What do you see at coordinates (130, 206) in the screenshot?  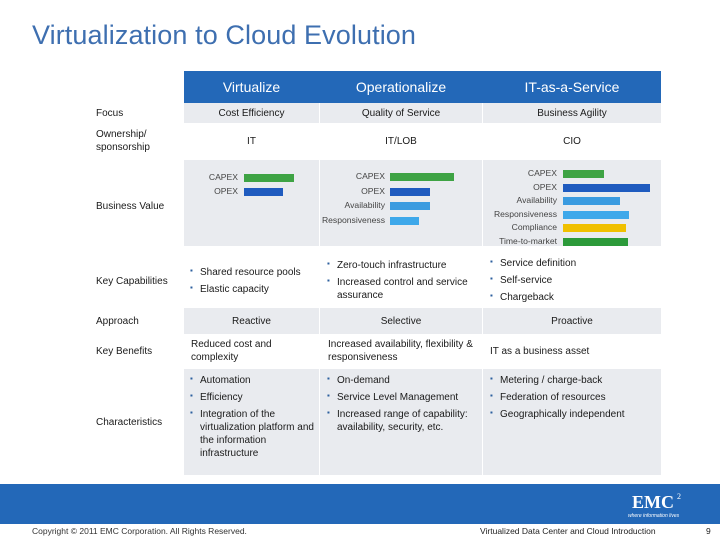 I see `row-label-business-value: Business Value` at bounding box center [130, 206].